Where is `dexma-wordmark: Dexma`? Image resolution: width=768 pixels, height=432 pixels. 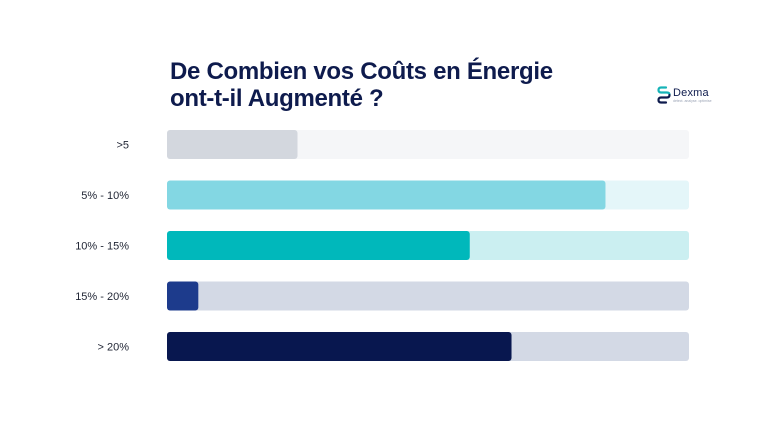 dexma-wordmark: Dexma is located at coordinates (691, 93).